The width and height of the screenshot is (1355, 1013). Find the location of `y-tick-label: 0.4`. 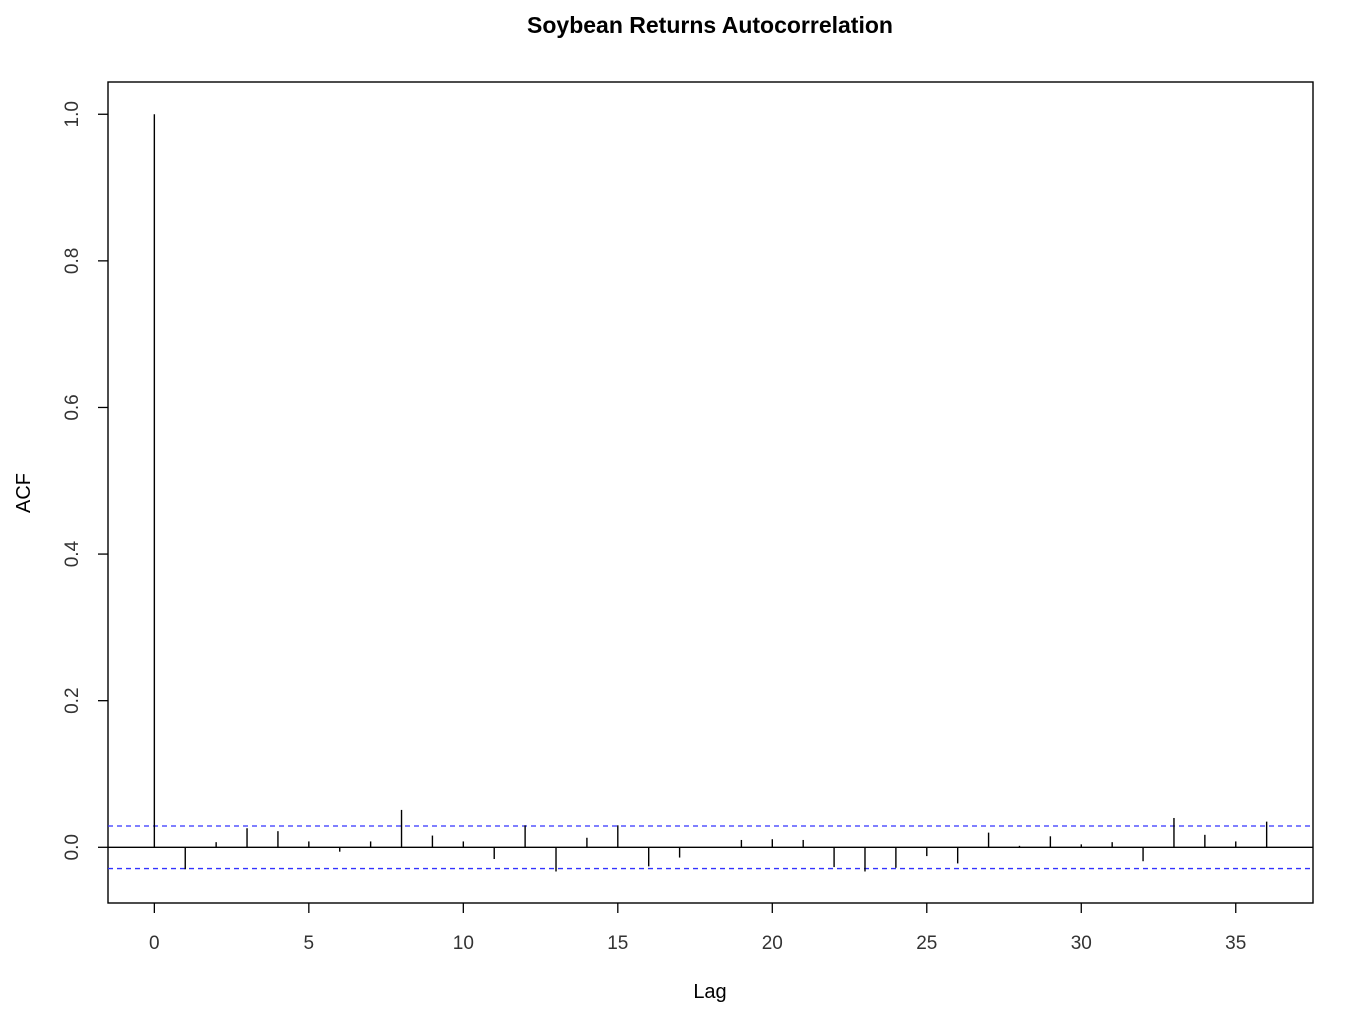

y-tick-label: 0.4 is located at coordinates (72, 553).